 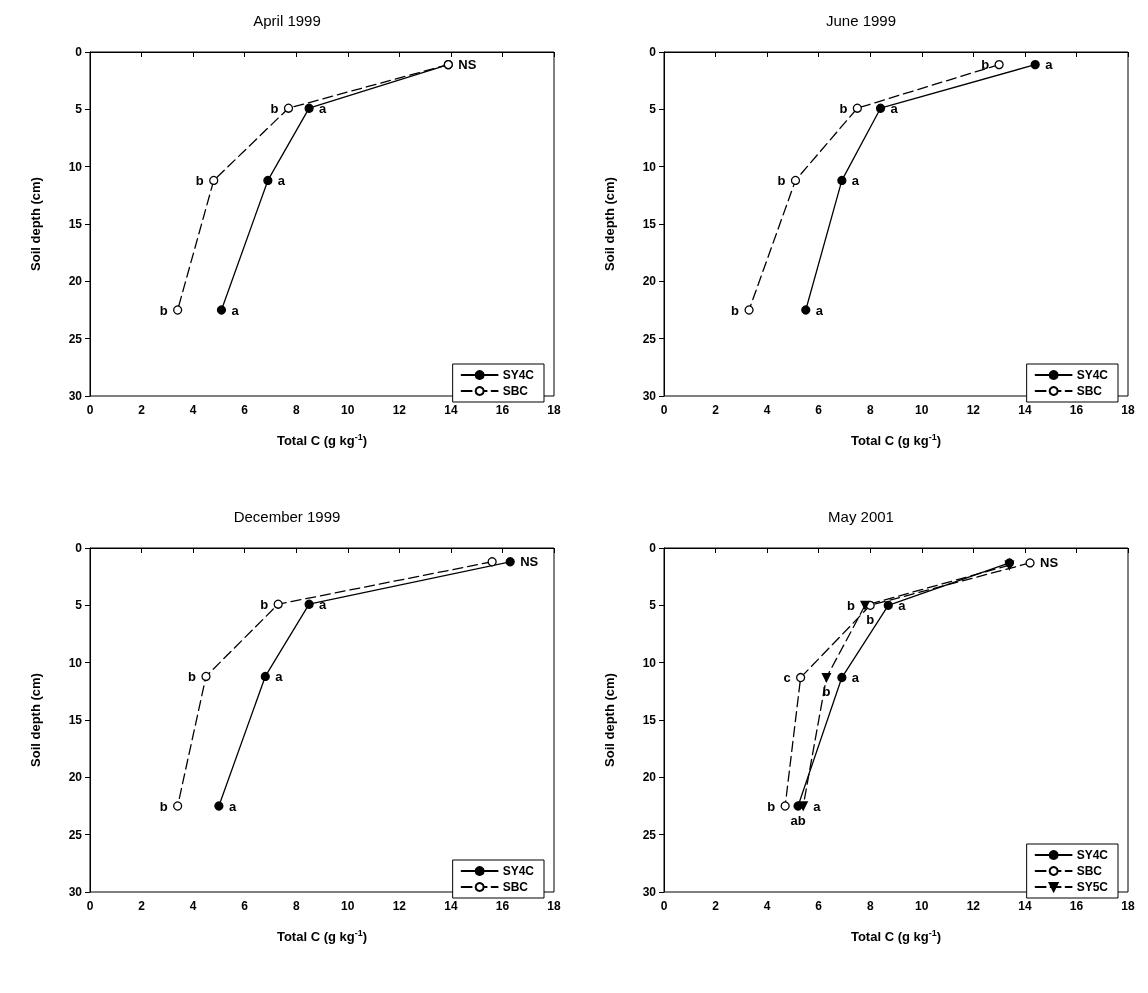 I want to click on legend-label: SY5C, so click(x=1092, y=887).